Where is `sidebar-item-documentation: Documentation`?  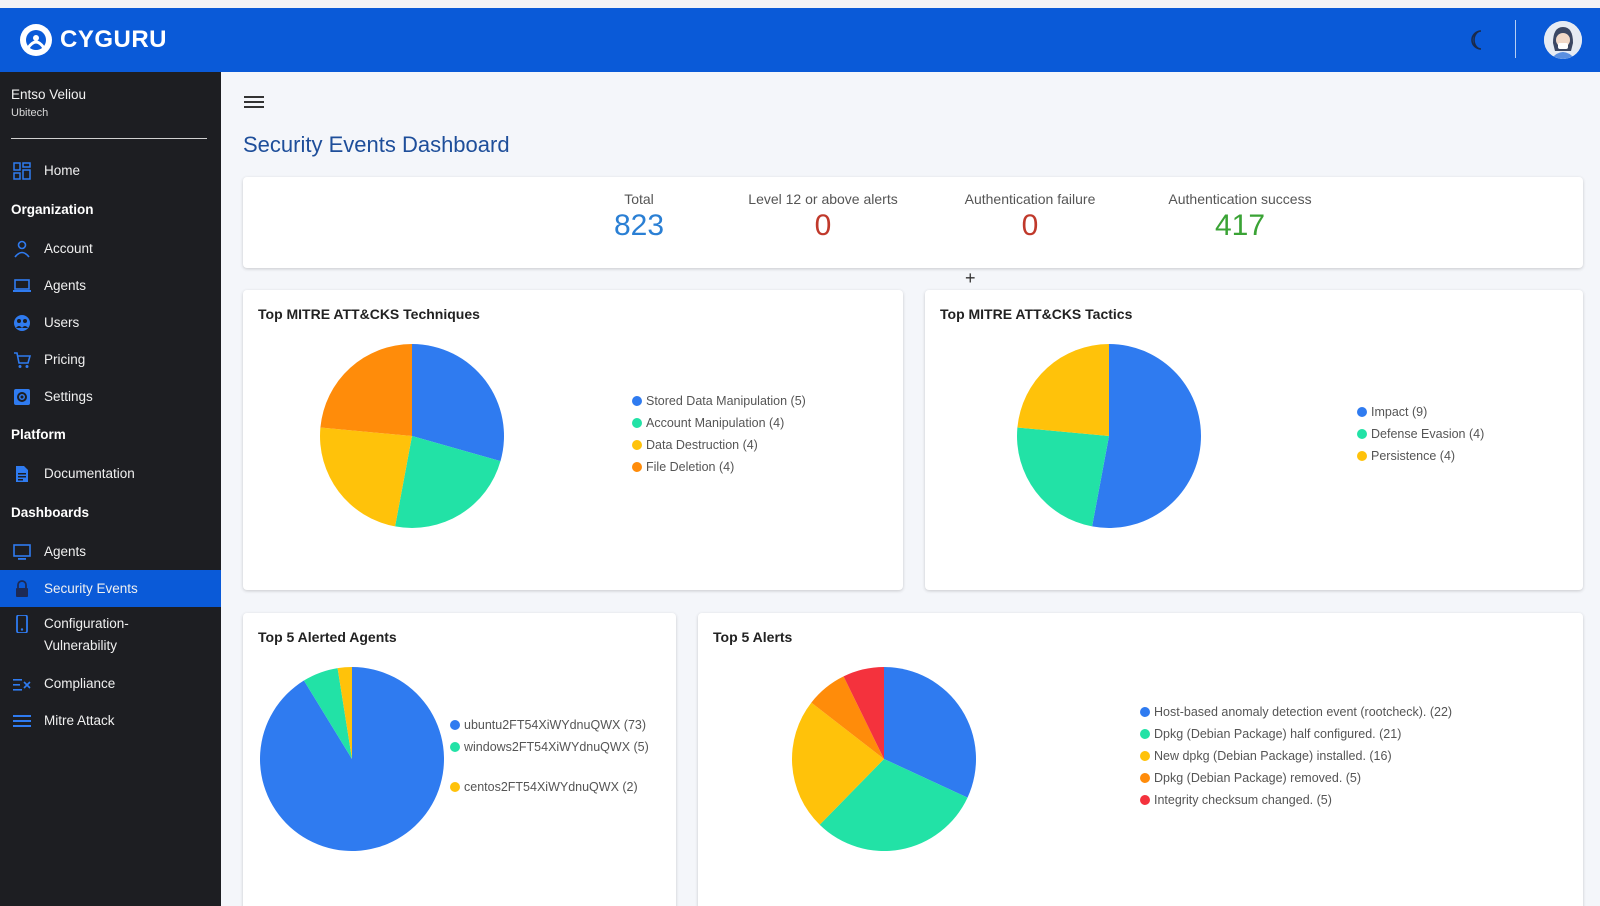
sidebar-item-documentation: Documentation is located at coordinates (110, 473).